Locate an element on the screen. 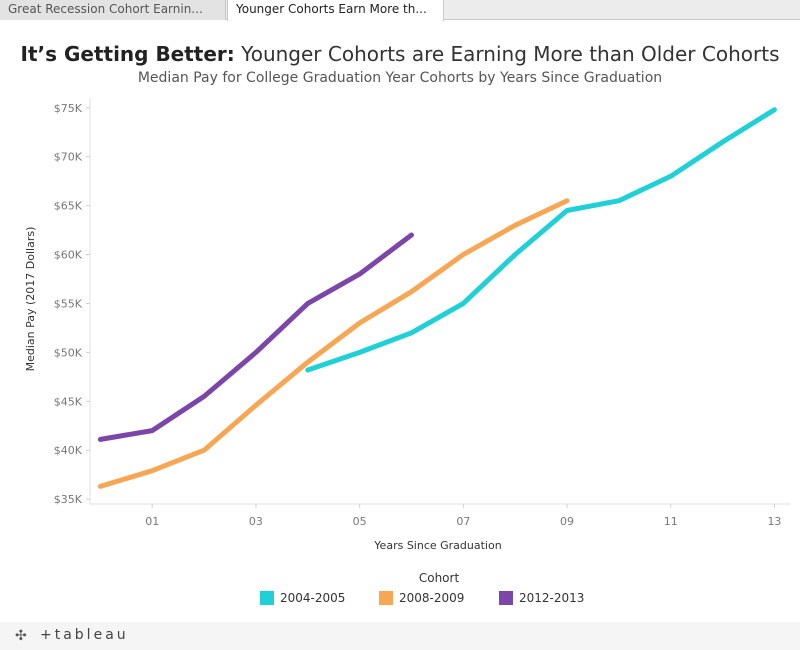  legend-title: Cohort is located at coordinates (439, 578).